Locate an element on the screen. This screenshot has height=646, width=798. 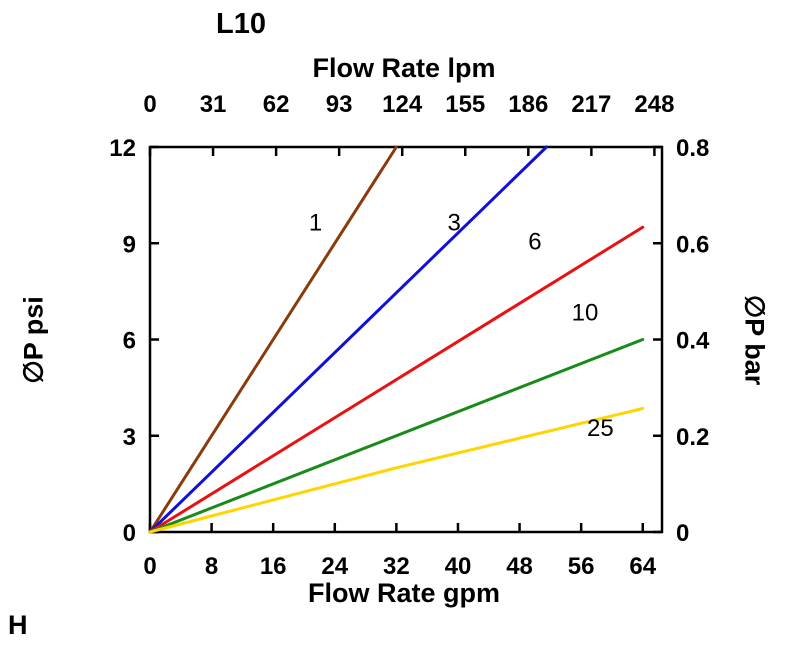
x-tick-label-lpm: 31 is located at coordinates (213, 104).